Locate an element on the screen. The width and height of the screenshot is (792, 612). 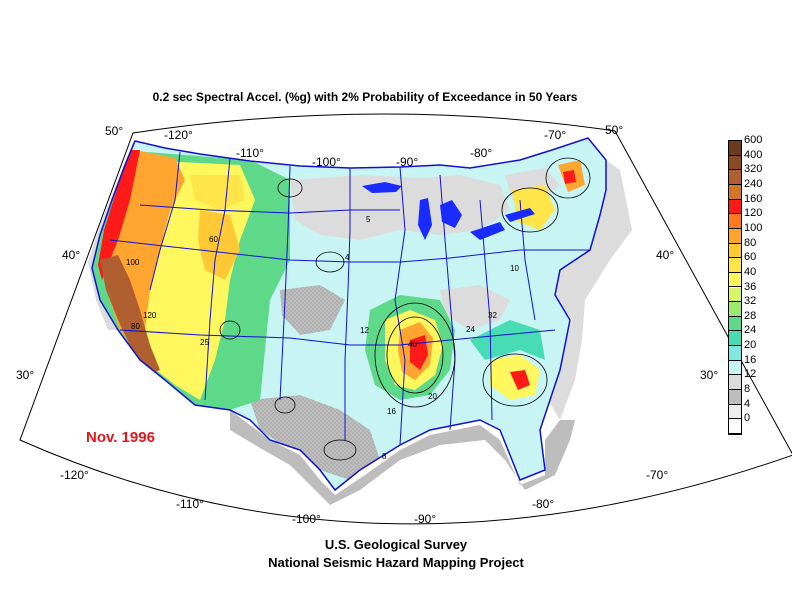
lon-label-minus100-top: -100° is located at coordinates (326, 162).